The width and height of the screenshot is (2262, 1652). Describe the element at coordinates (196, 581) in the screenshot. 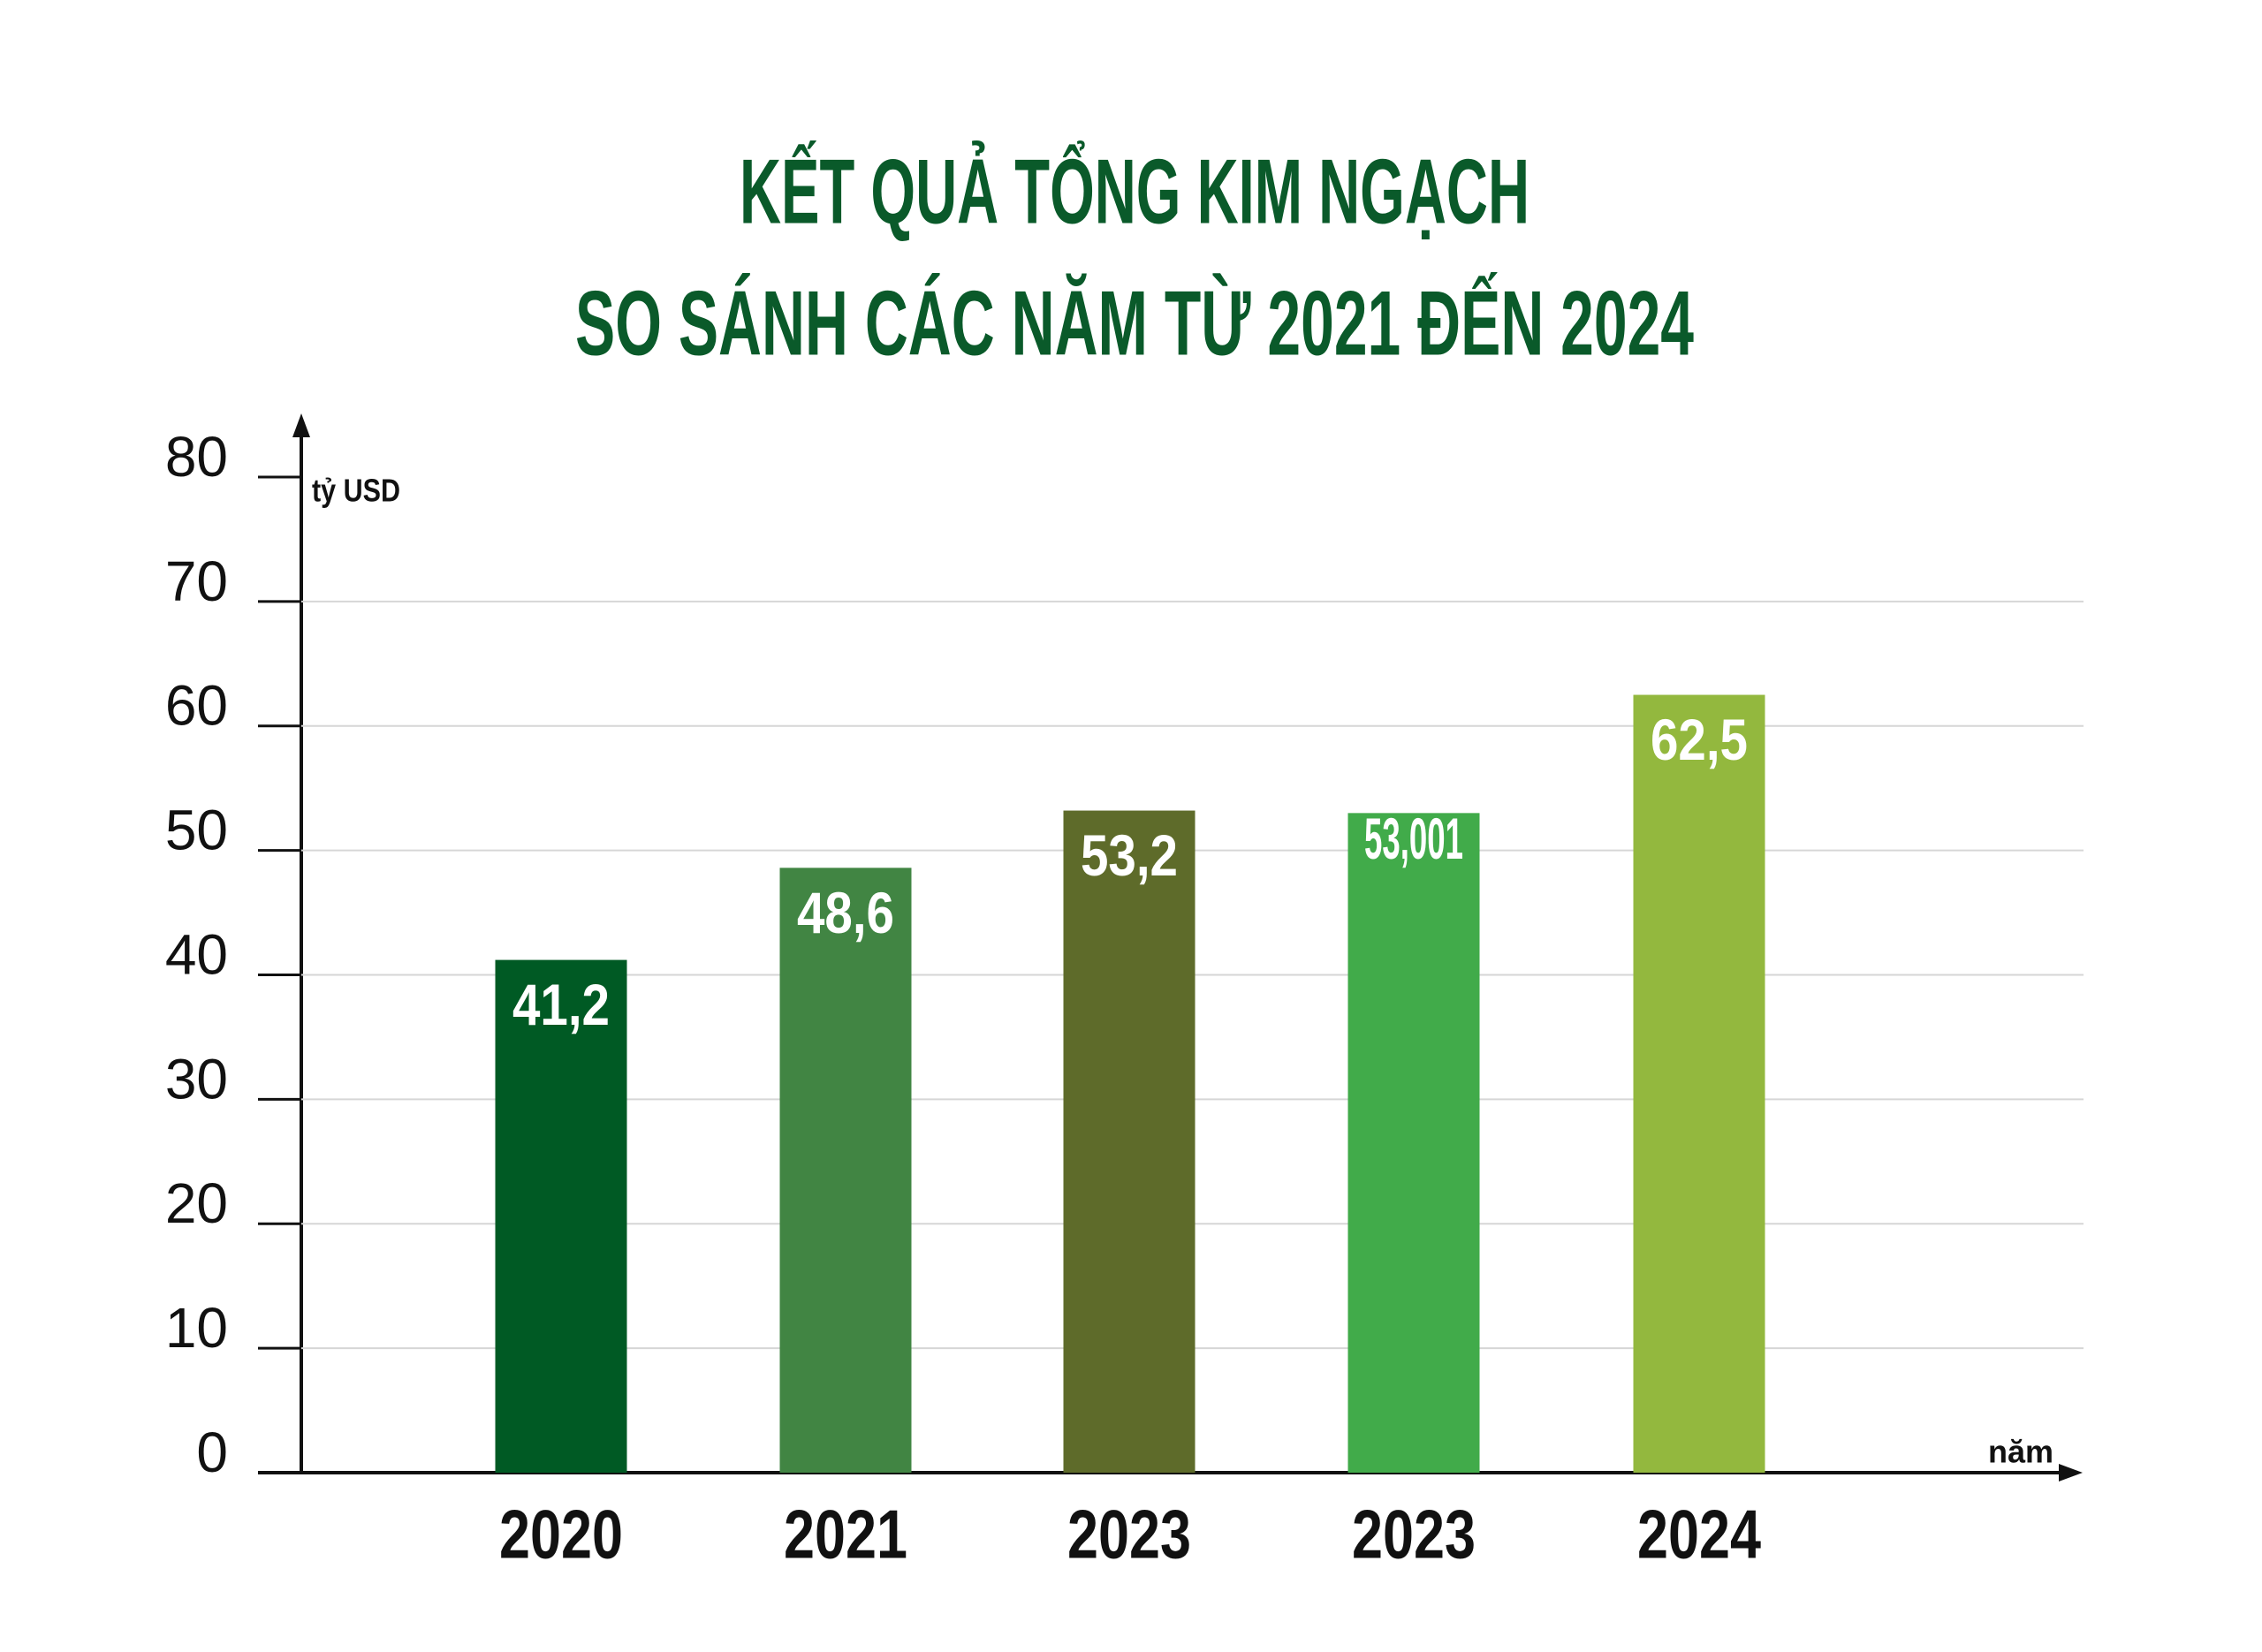

I see `y-tick-label: 70` at that location.